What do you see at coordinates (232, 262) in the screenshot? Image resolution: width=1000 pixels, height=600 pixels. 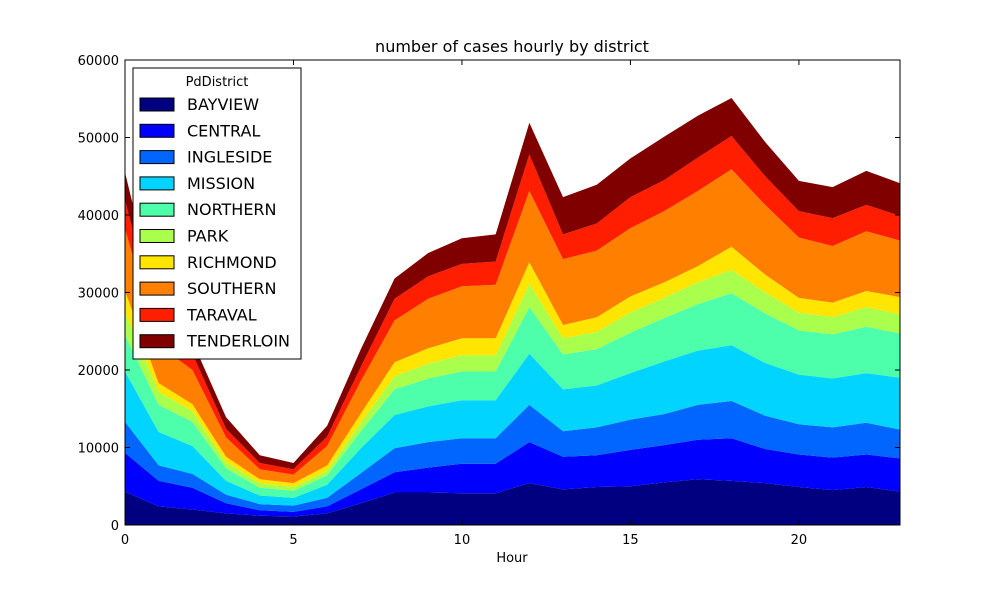 I see `legend-label-richmond: RICHMOND` at bounding box center [232, 262].